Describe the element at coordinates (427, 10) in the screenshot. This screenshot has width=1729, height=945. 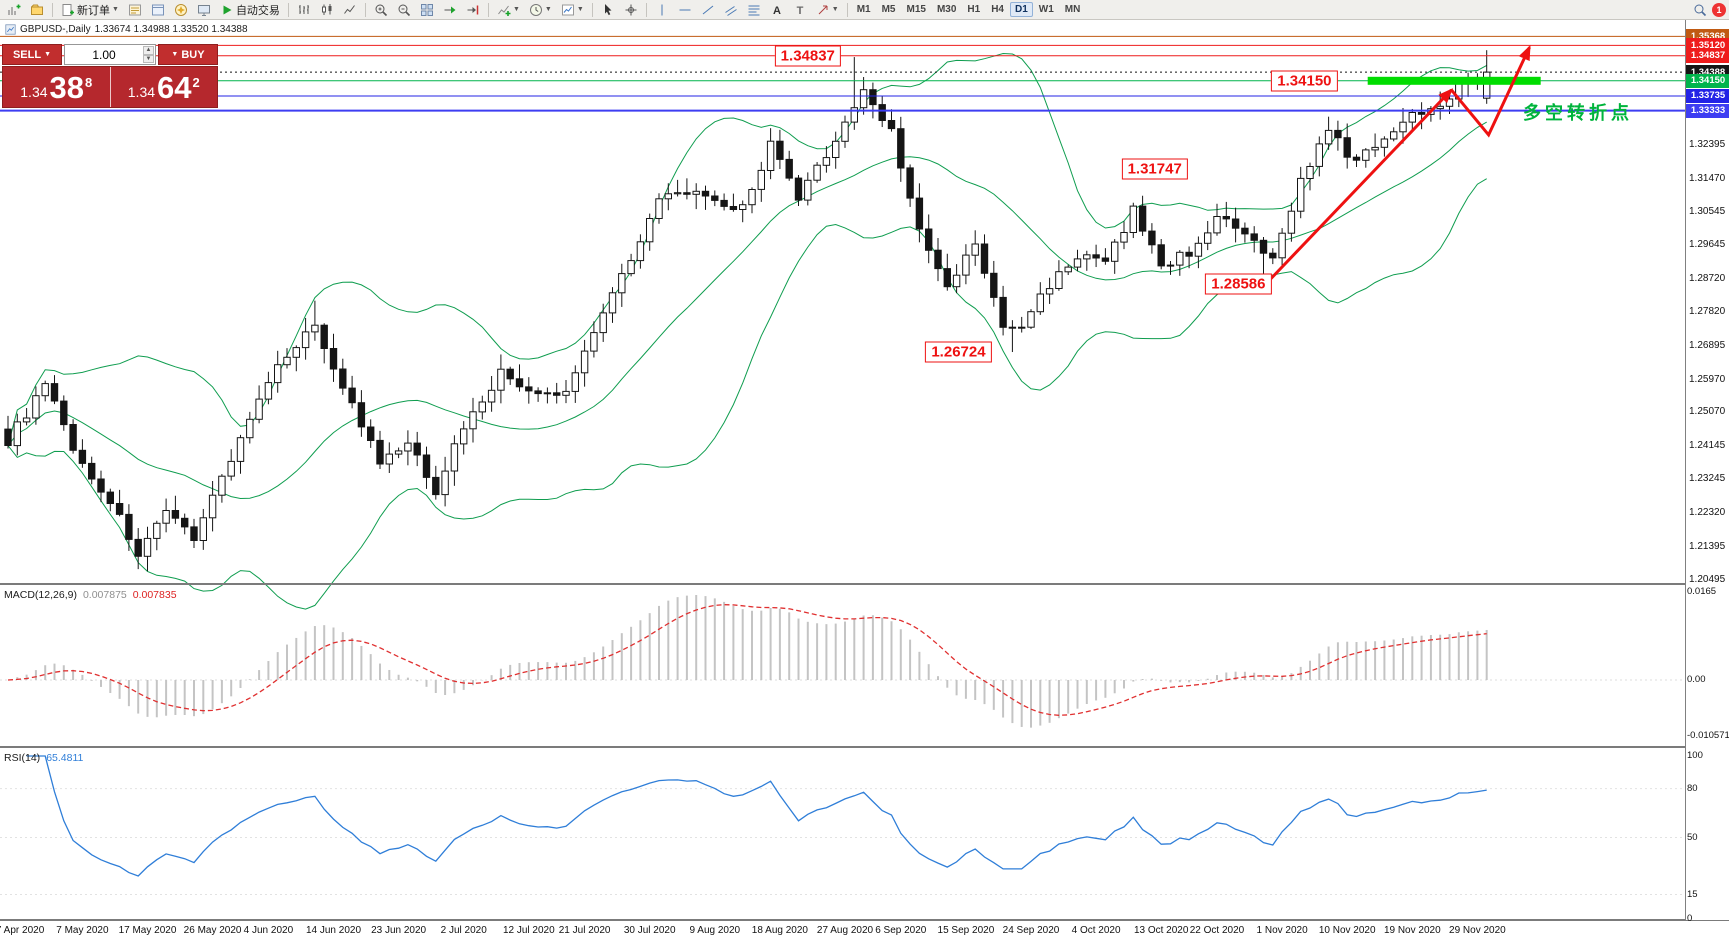
I see `tile-windows-button` at that location.